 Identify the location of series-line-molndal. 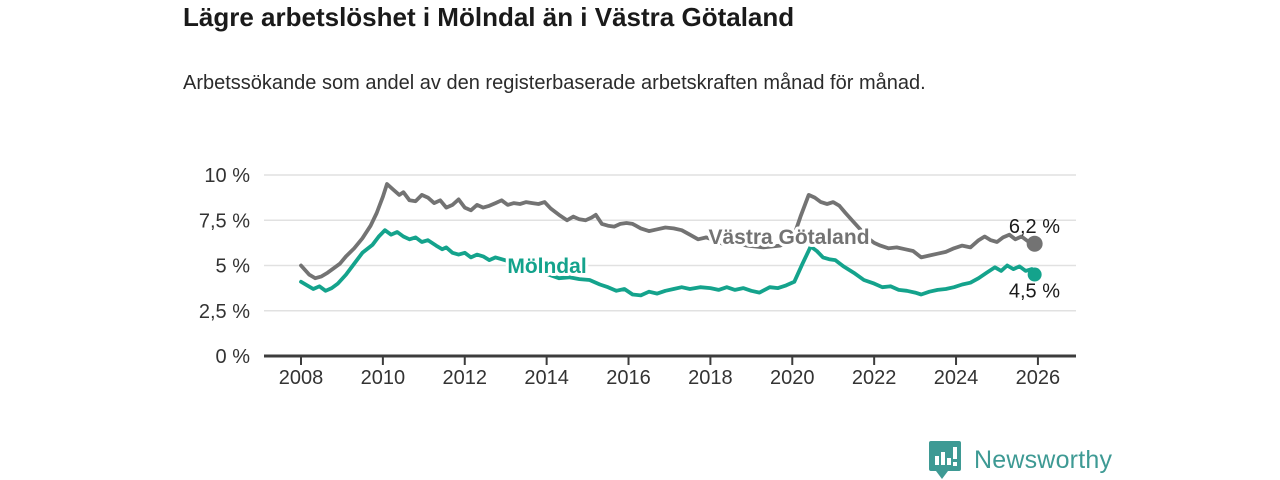
(668, 263).